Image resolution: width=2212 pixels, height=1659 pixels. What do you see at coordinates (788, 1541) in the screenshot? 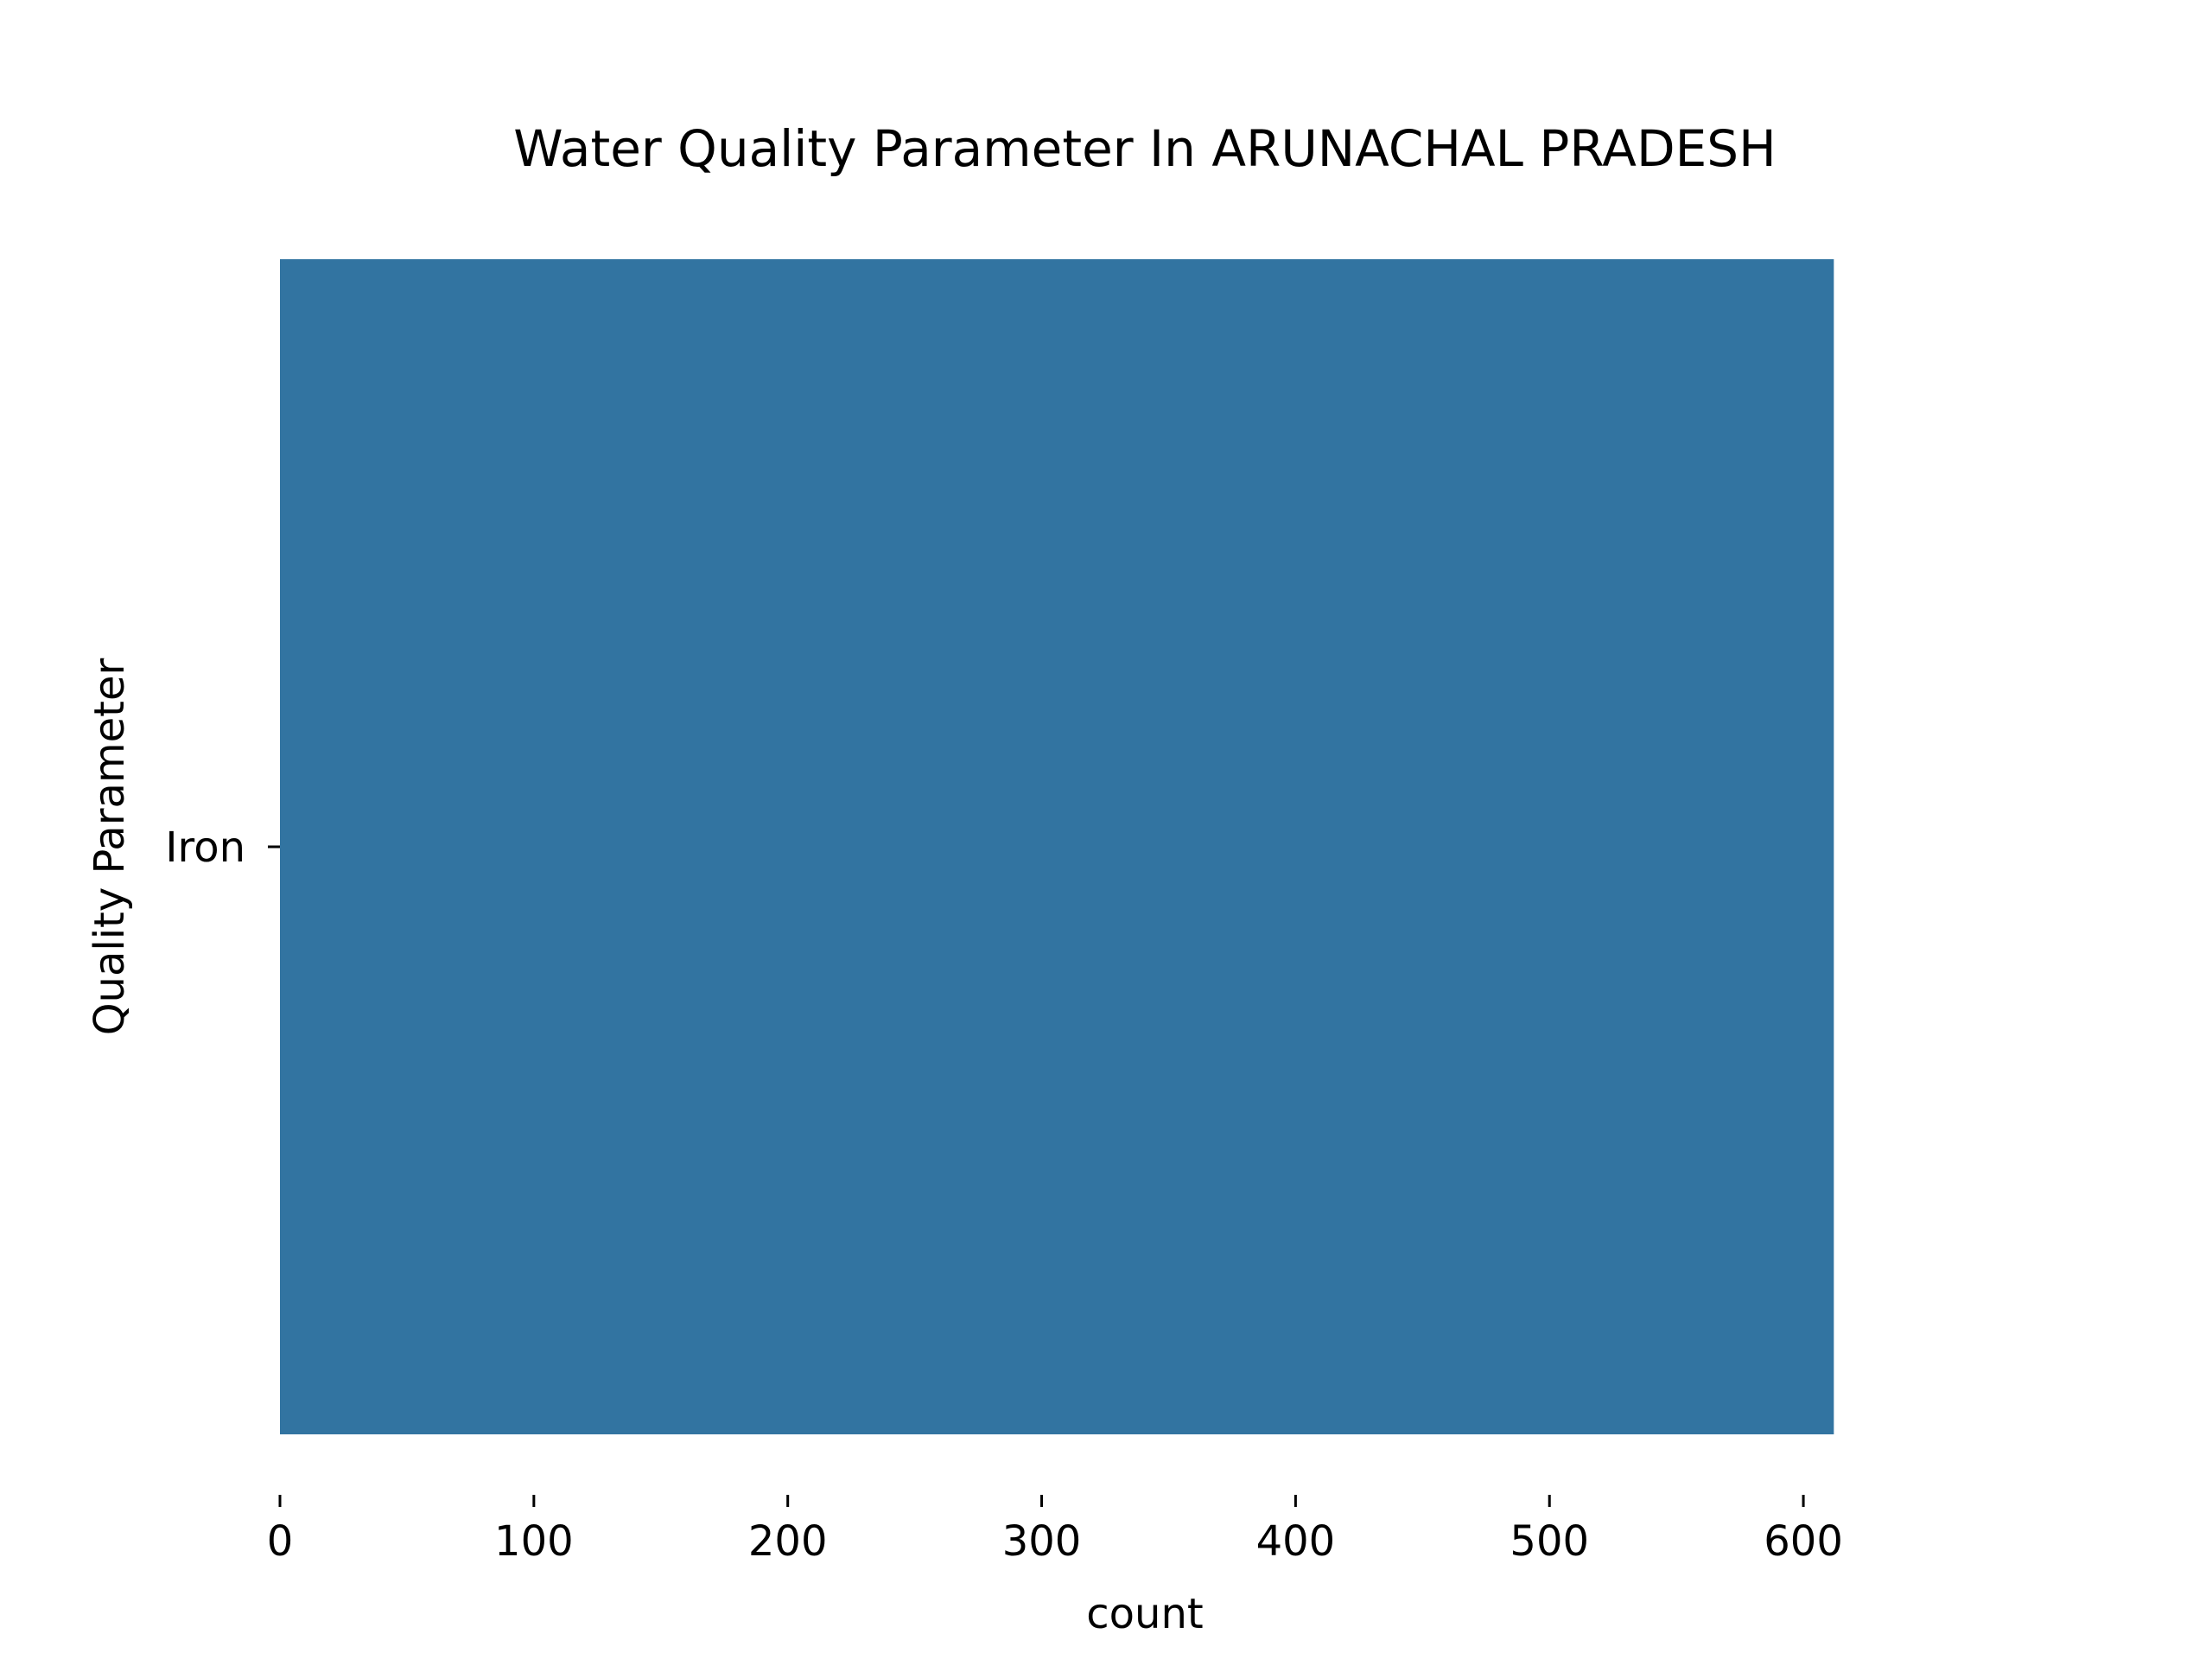
I see `x-tick-label: 200` at bounding box center [788, 1541].